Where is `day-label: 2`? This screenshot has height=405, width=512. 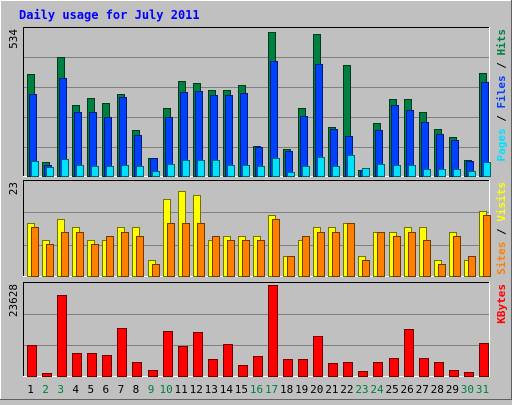
day-label: 2 is located at coordinates (45, 389).